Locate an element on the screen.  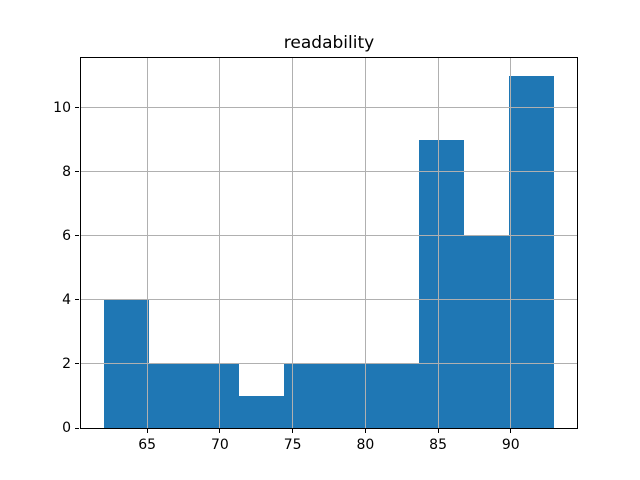
y-tick-label: 8 is located at coordinates (66, 171).